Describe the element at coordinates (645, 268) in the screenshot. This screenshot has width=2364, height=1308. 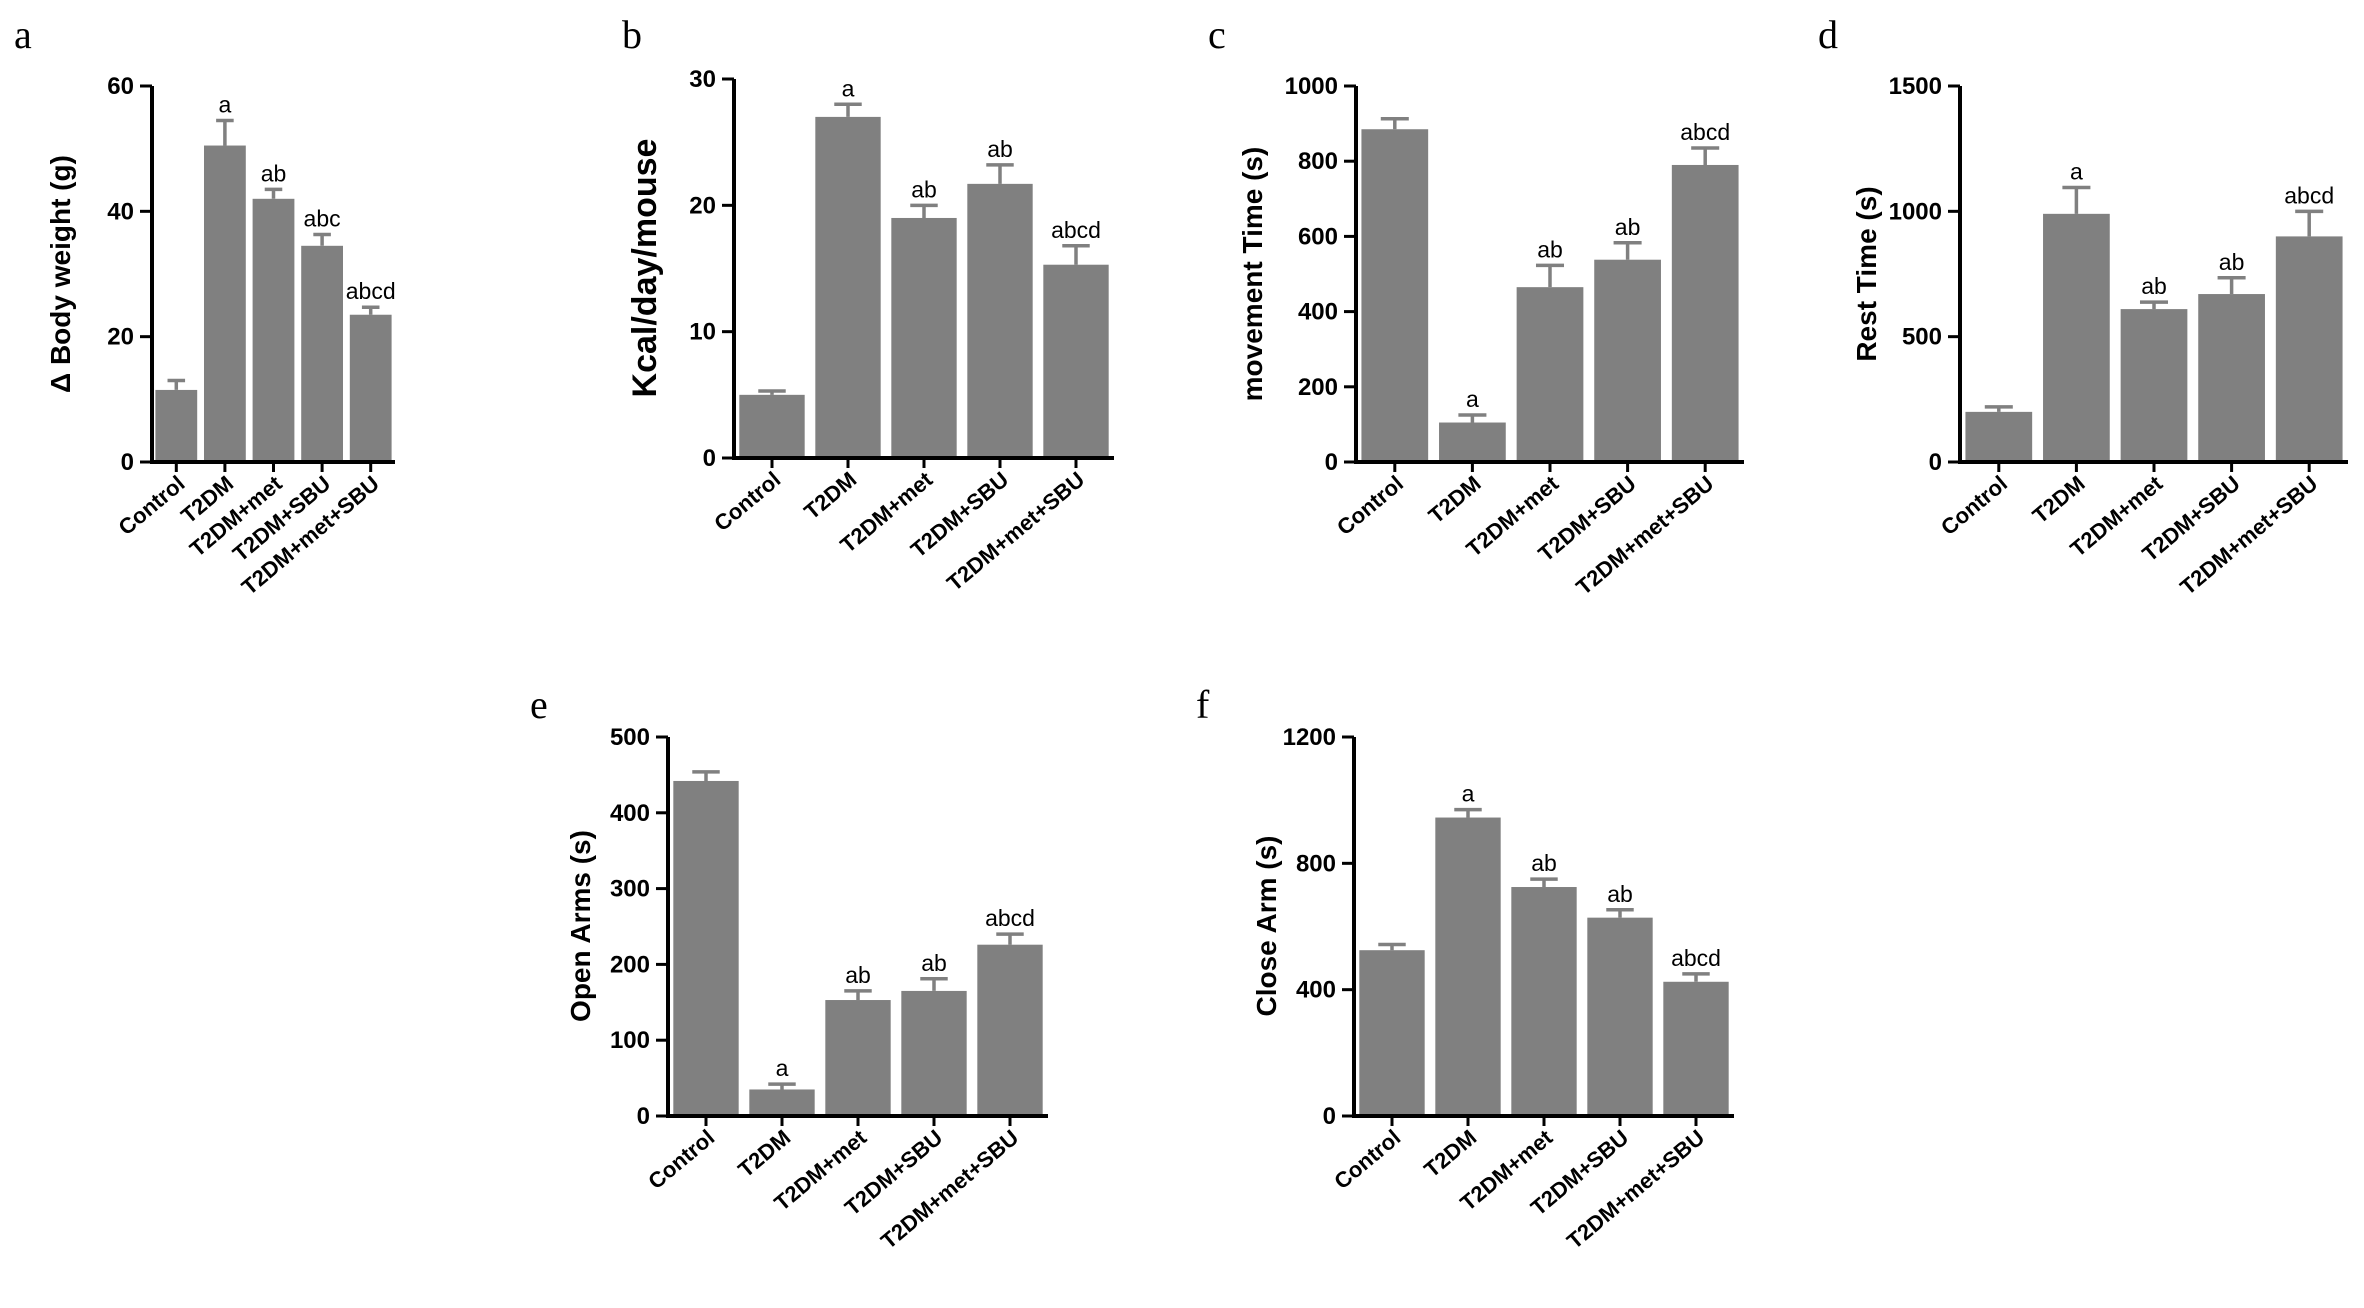
I see `y-axis-label: Kcal/day/mouse` at that location.